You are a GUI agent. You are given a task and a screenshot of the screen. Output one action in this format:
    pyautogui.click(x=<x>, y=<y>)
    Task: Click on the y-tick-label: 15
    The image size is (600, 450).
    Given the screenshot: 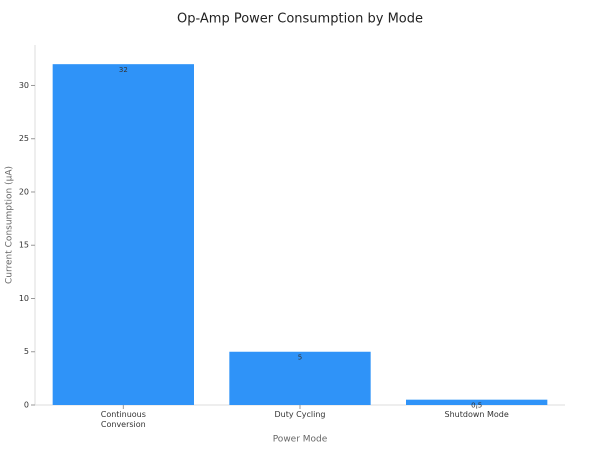 What is the action you would take?
    pyautogui.click(x=24, y=245)
    